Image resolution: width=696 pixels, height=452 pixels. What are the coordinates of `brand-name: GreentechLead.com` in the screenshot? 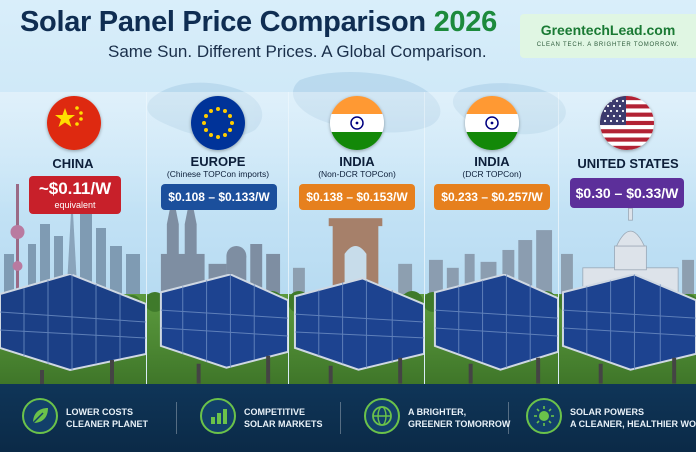 It's located at (608, 30).